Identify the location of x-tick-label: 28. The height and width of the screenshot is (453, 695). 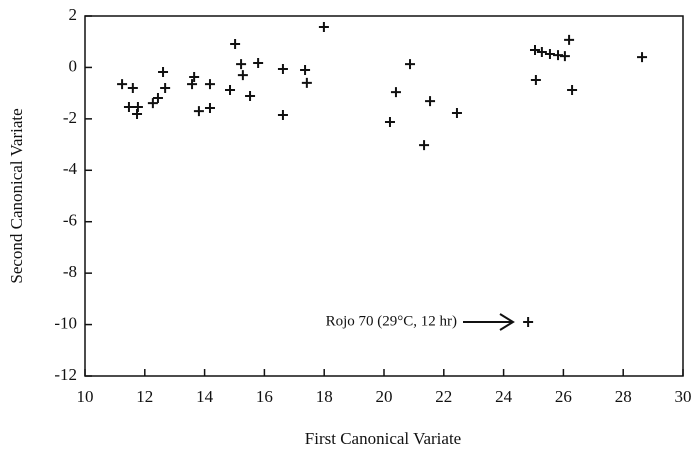
(623, 396).